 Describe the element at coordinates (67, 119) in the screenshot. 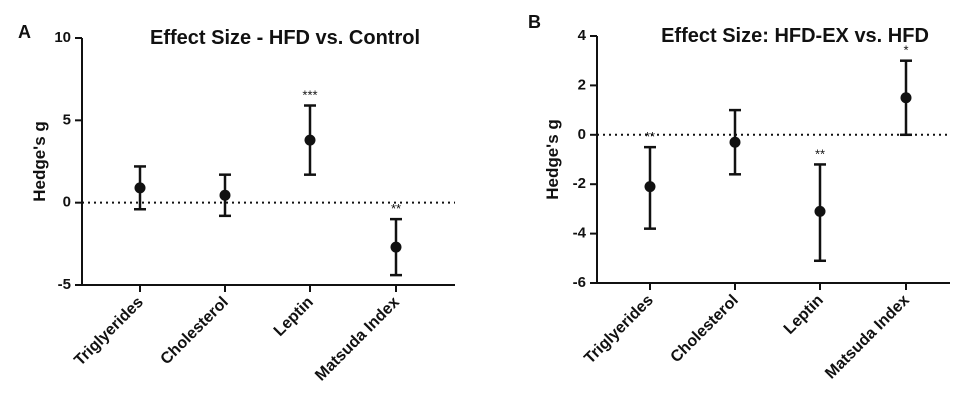

I see `y-tick-label: 5` at that location.